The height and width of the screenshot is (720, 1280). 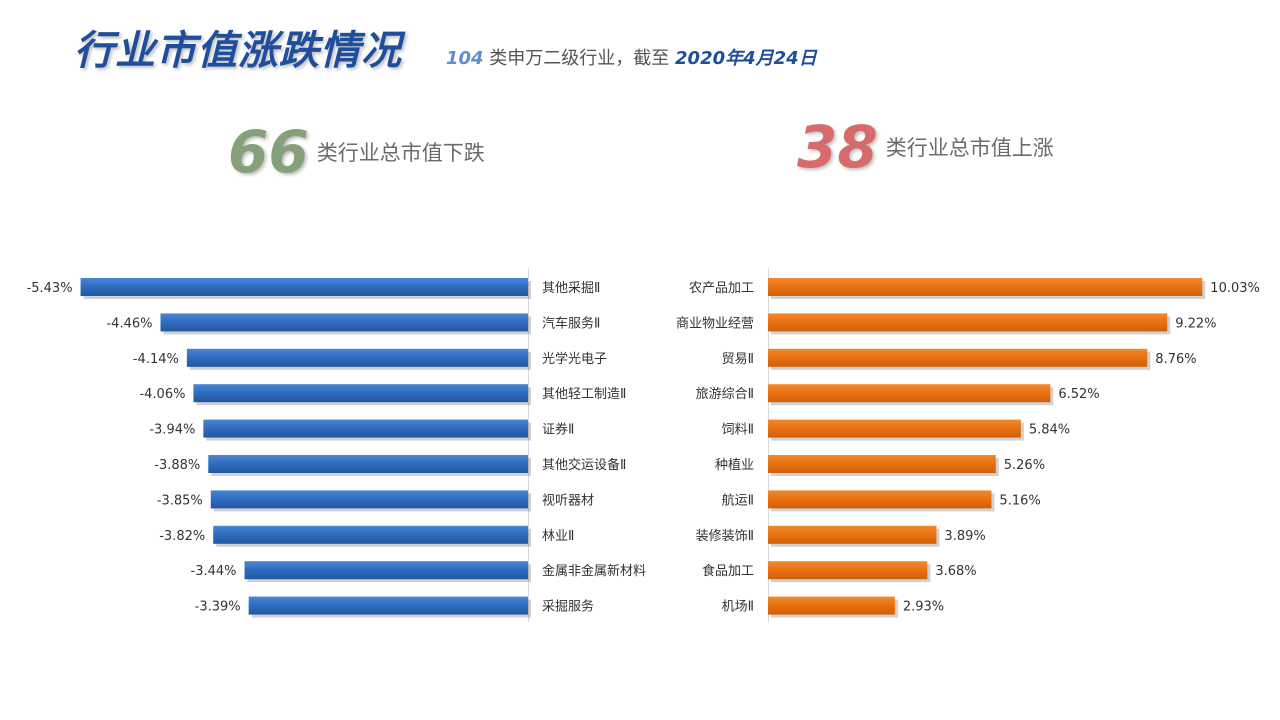 I want to click on value-label: -3.44%, so click(x=214, y=571).